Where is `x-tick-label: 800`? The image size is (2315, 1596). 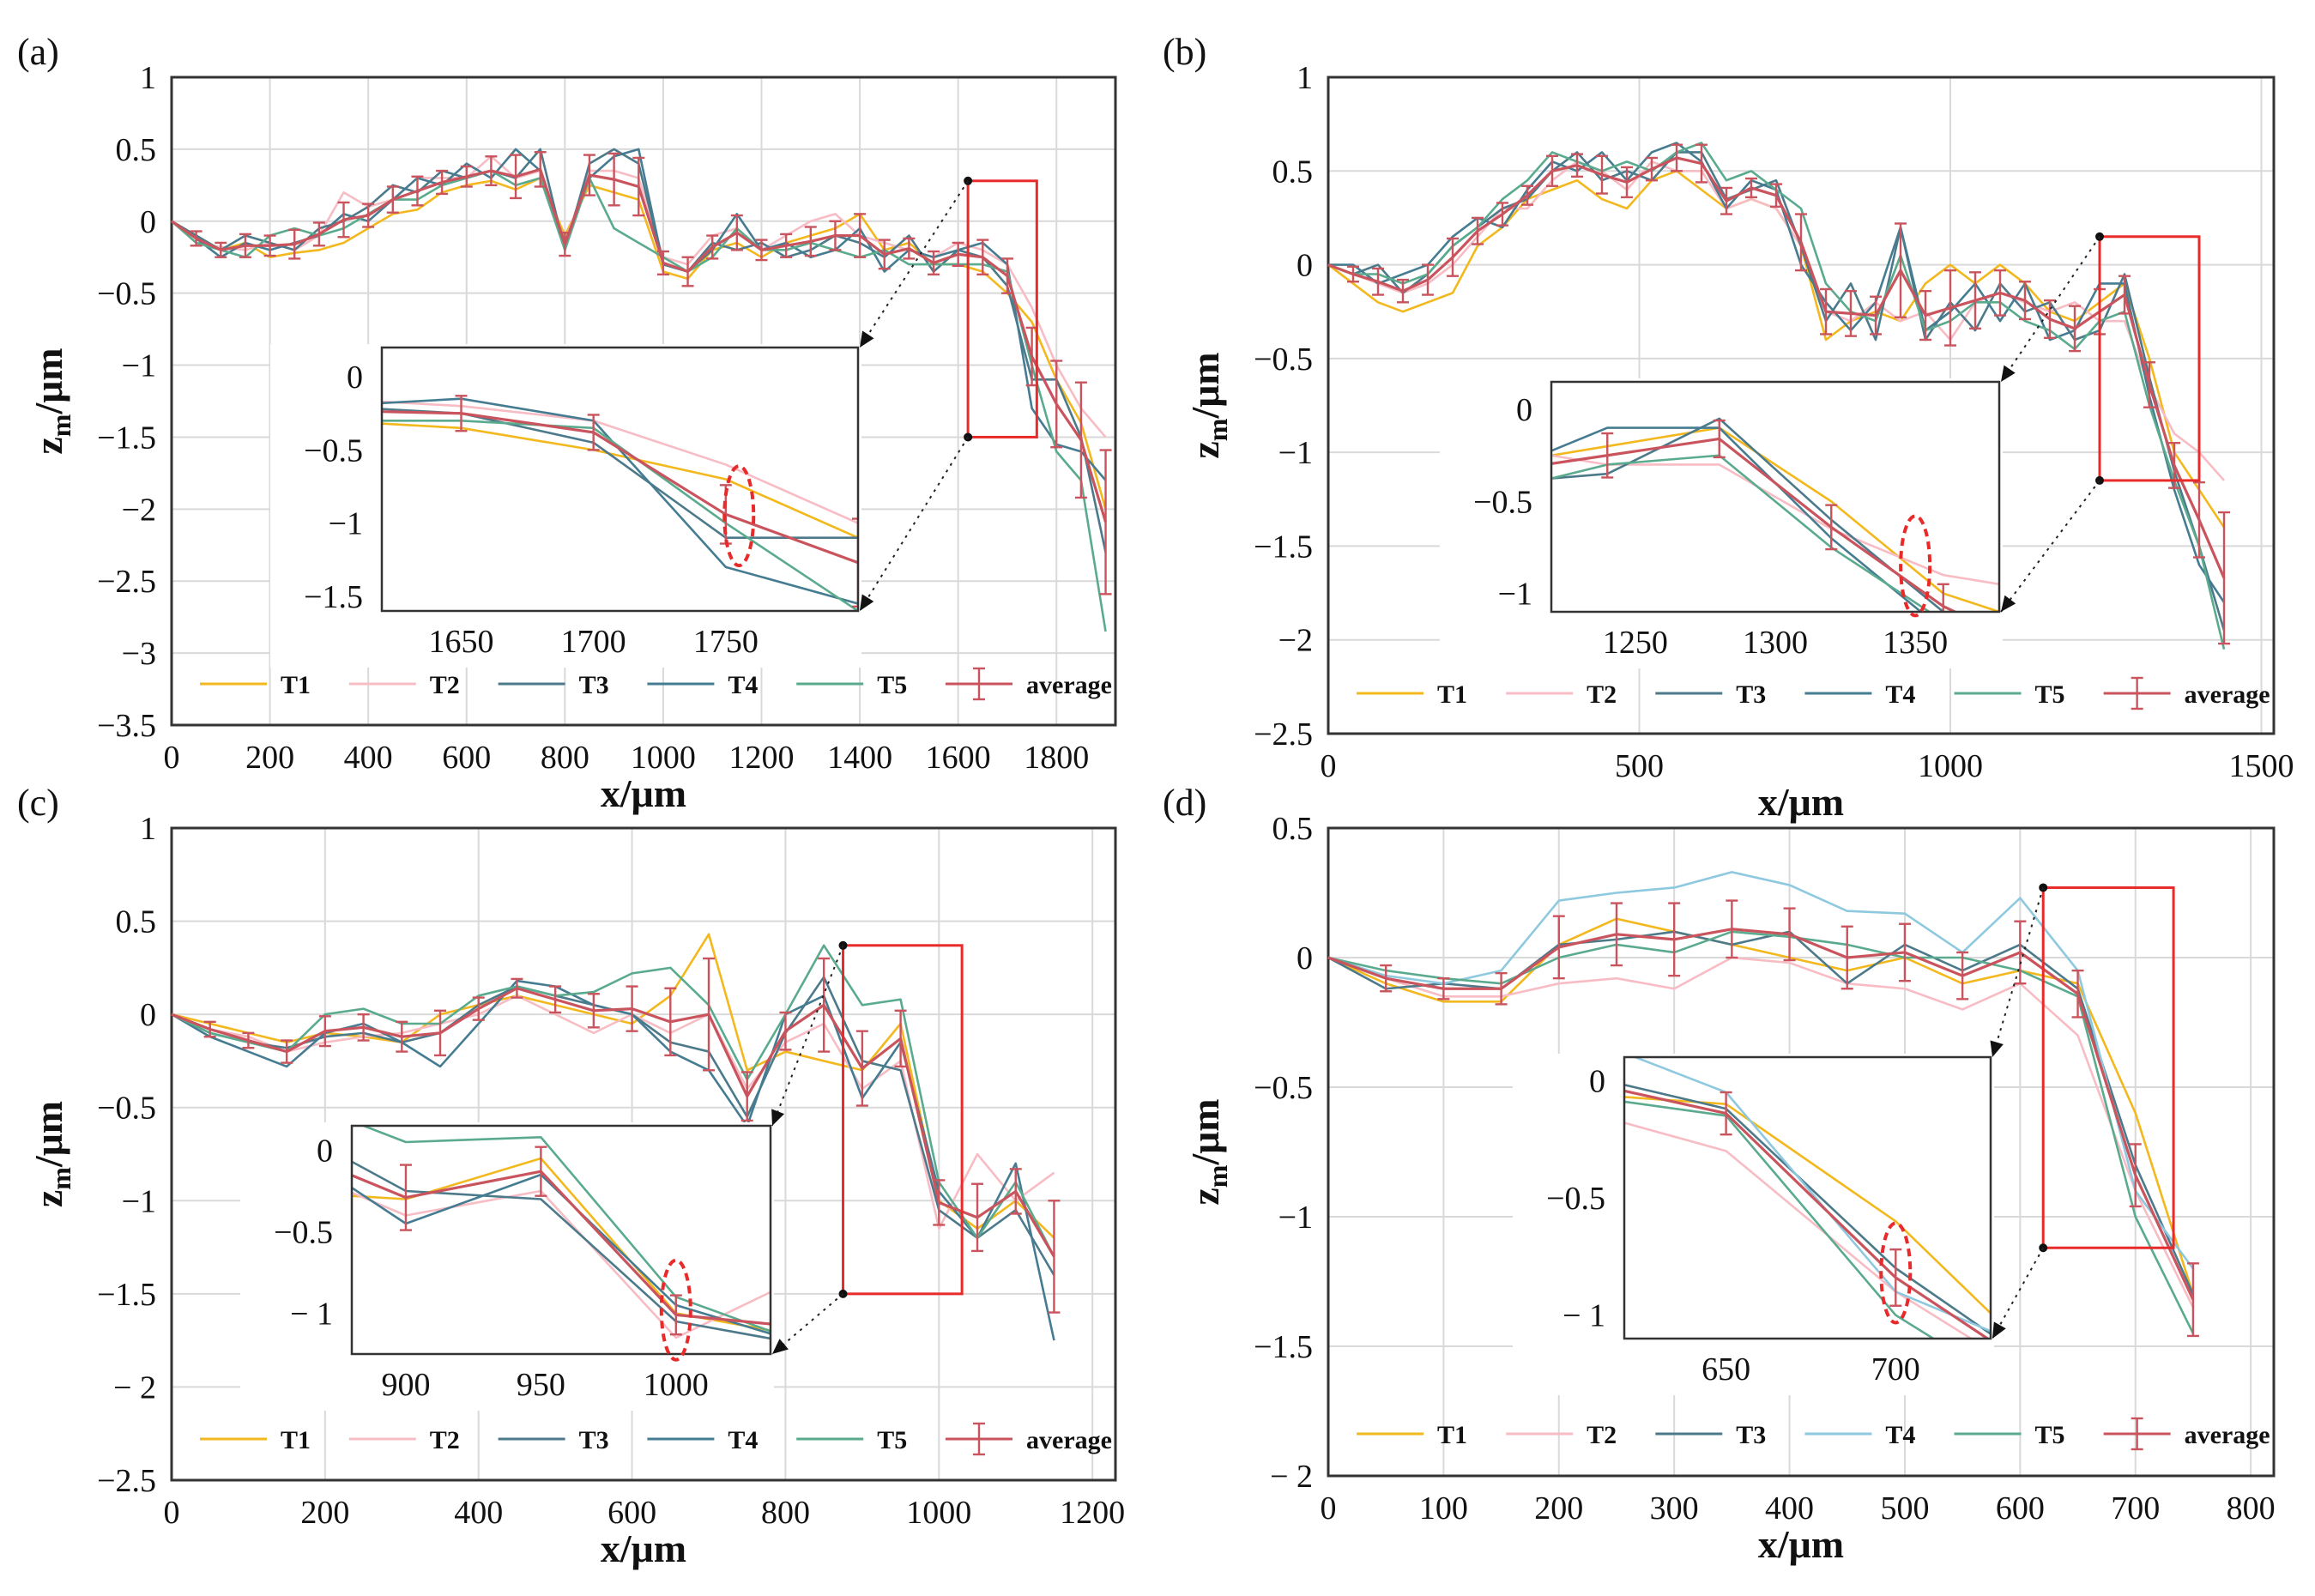
x-tick-label: 800 is located at coordinates (2251, 1508).